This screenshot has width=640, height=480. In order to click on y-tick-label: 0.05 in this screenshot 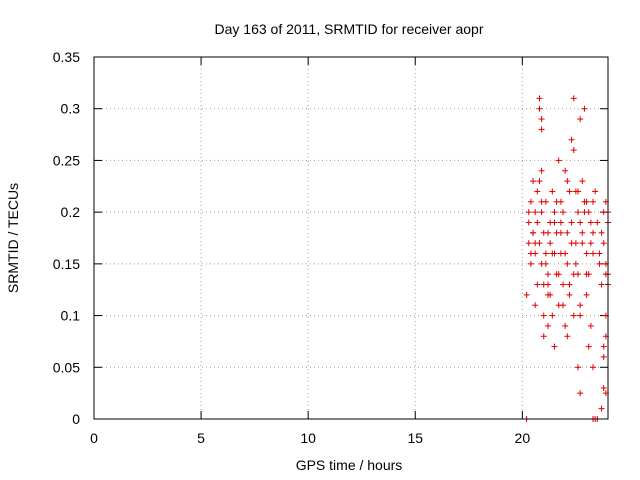, I will do `click(66, 367)`.